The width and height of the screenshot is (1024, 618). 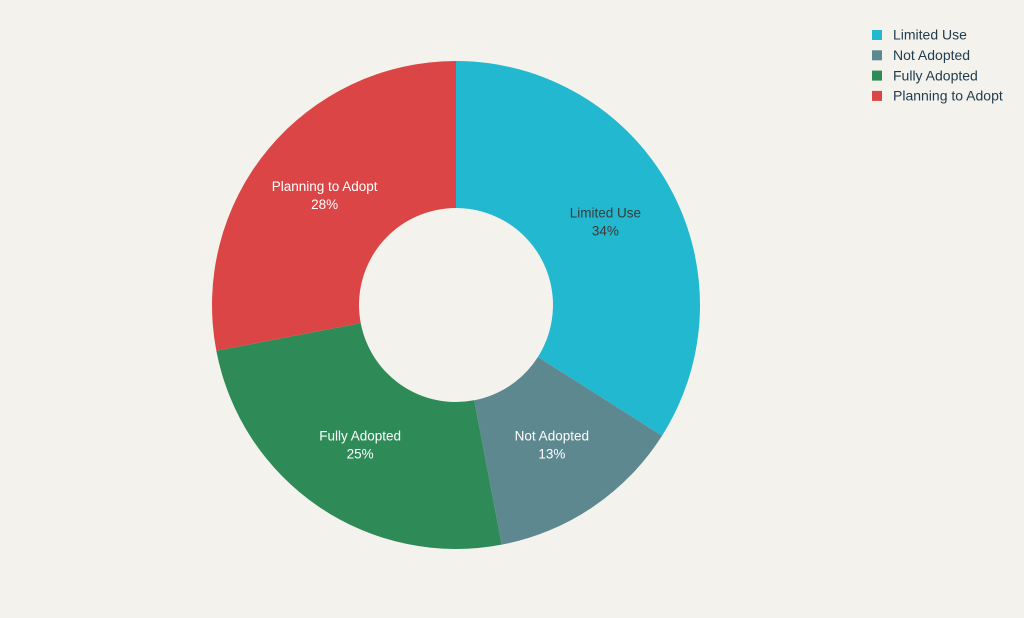 What do you see at coordinates (360, 454) in the screenshot?
I see `slice-value: 25%` at bounding box center [360, 454].